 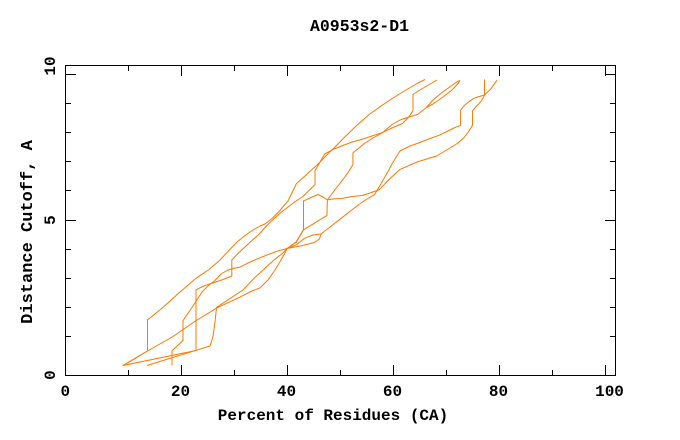 I want to click on svg-text: 60, so click(x=392, y=392).